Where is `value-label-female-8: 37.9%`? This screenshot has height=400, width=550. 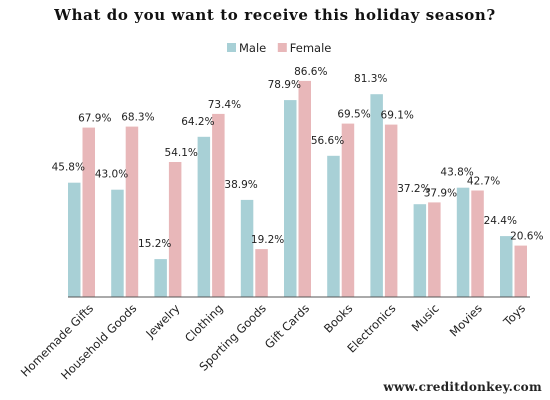 value-label-female-8: 37.9% is located at coordinates (440, 193).